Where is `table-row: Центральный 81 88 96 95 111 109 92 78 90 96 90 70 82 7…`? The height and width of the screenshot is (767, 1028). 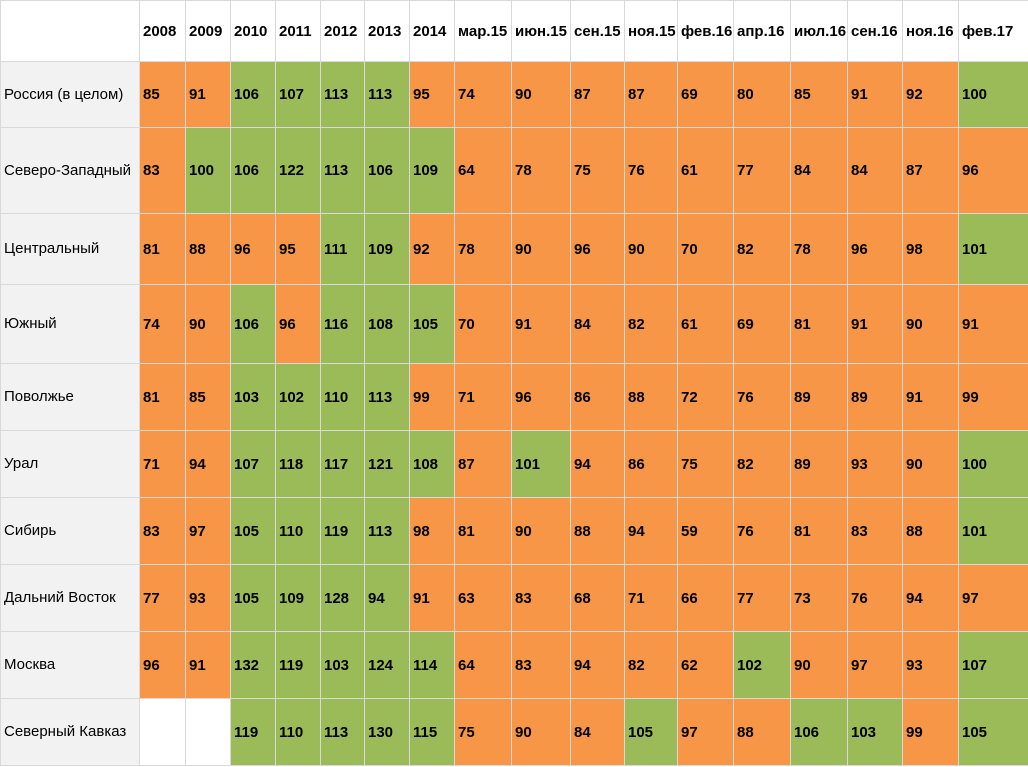 table-row: Центральный 81 88 96 95 111 109 92 78 90 96 90 70 82 7… is located at coordinates (514, 249).